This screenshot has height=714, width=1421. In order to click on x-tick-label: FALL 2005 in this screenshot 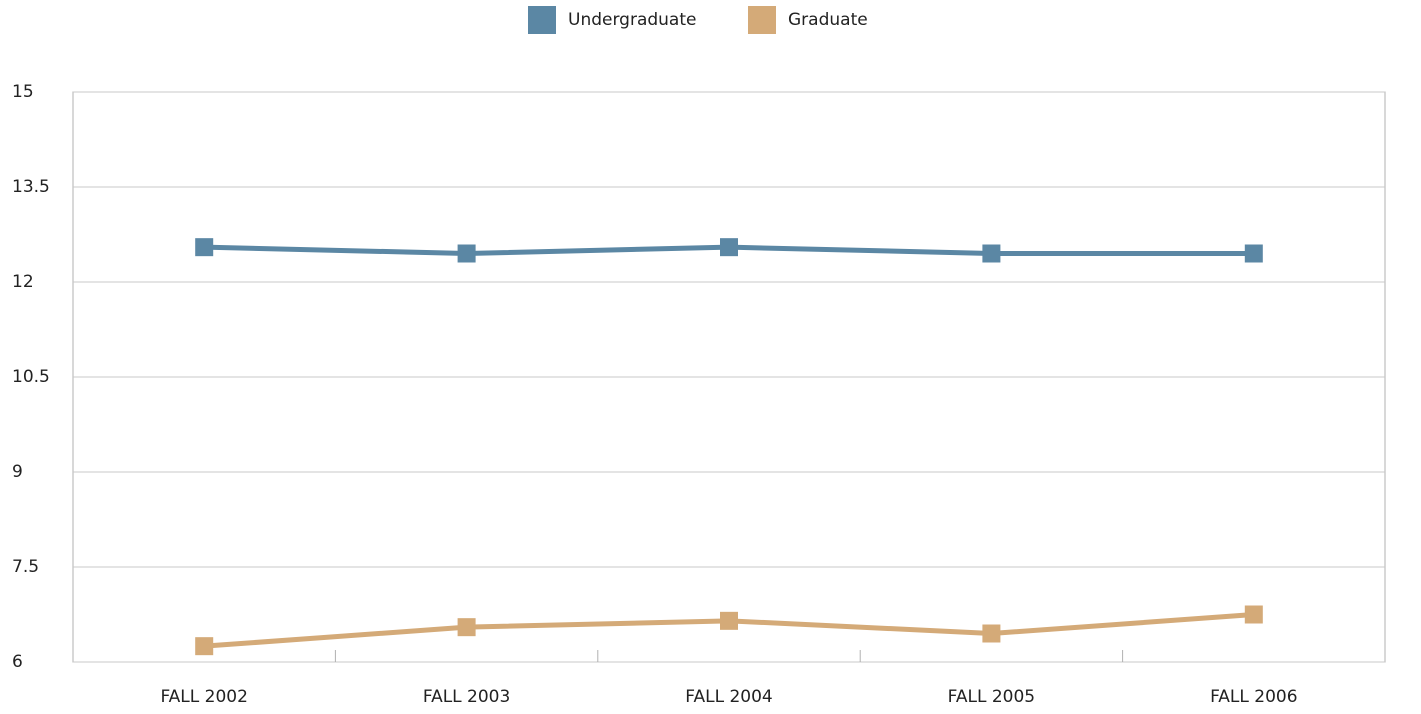, I will do `click(991, 697)`.